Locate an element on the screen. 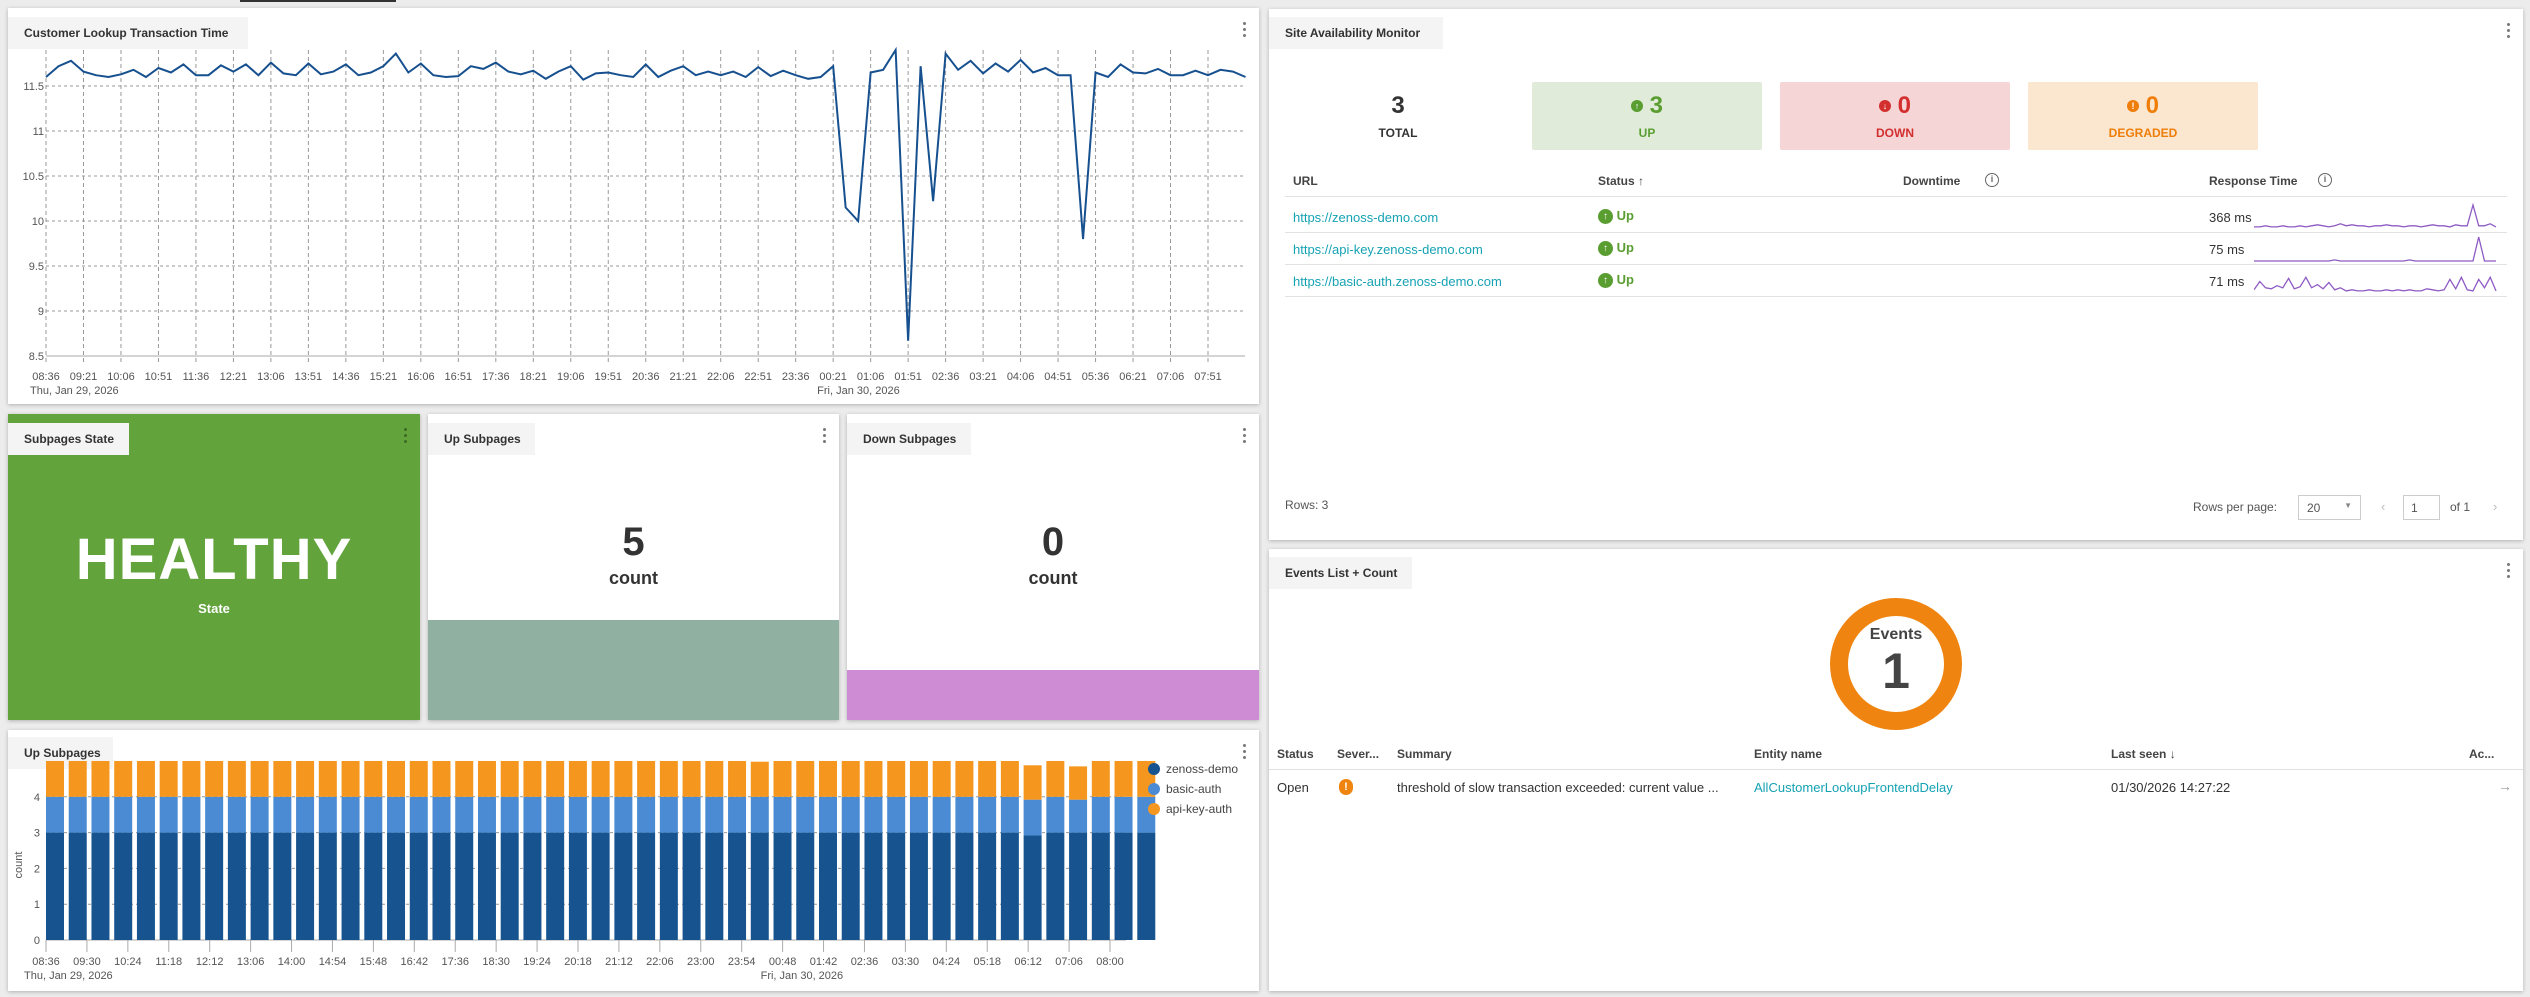 The image size is (2530, 997). site-status: ↑ Up is located at coordinates (1616, 248).